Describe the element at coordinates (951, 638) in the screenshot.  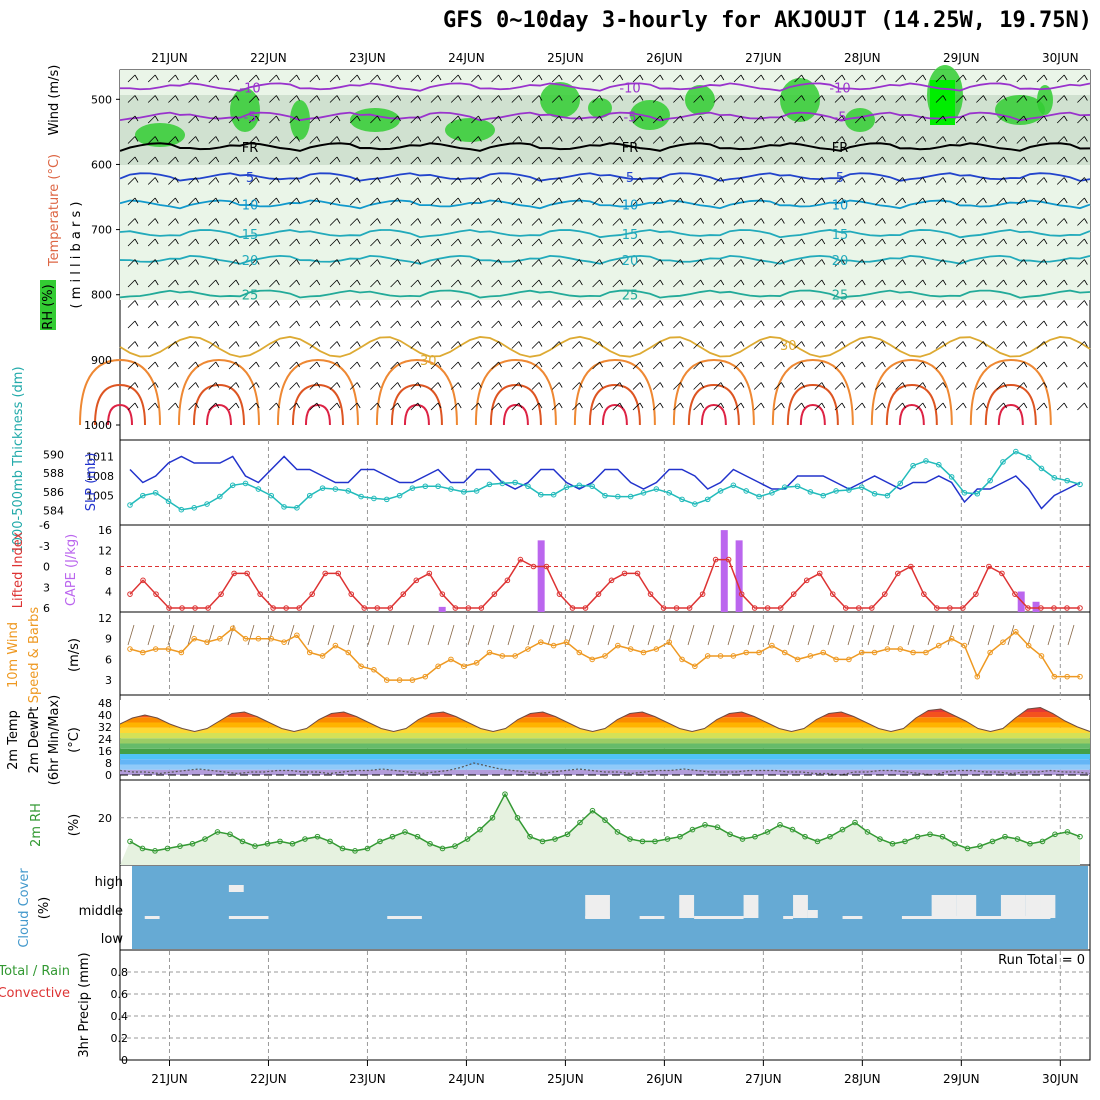
I see `wind10-point` at that location.